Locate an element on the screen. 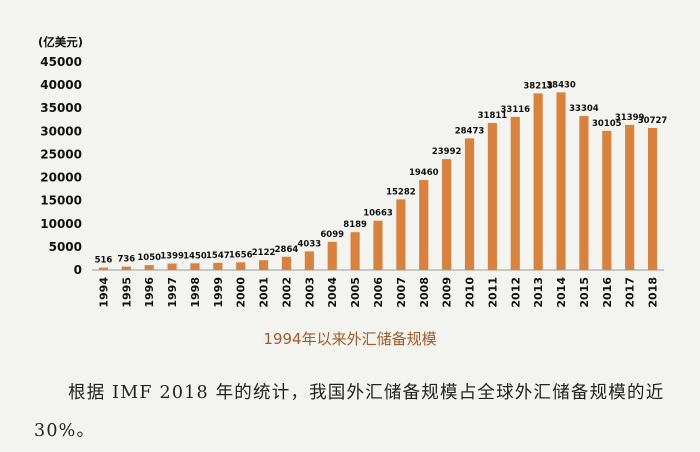 This screenshot has width=700, height=452. x-tick-label: 2015 is located at coordinates (584, 292).